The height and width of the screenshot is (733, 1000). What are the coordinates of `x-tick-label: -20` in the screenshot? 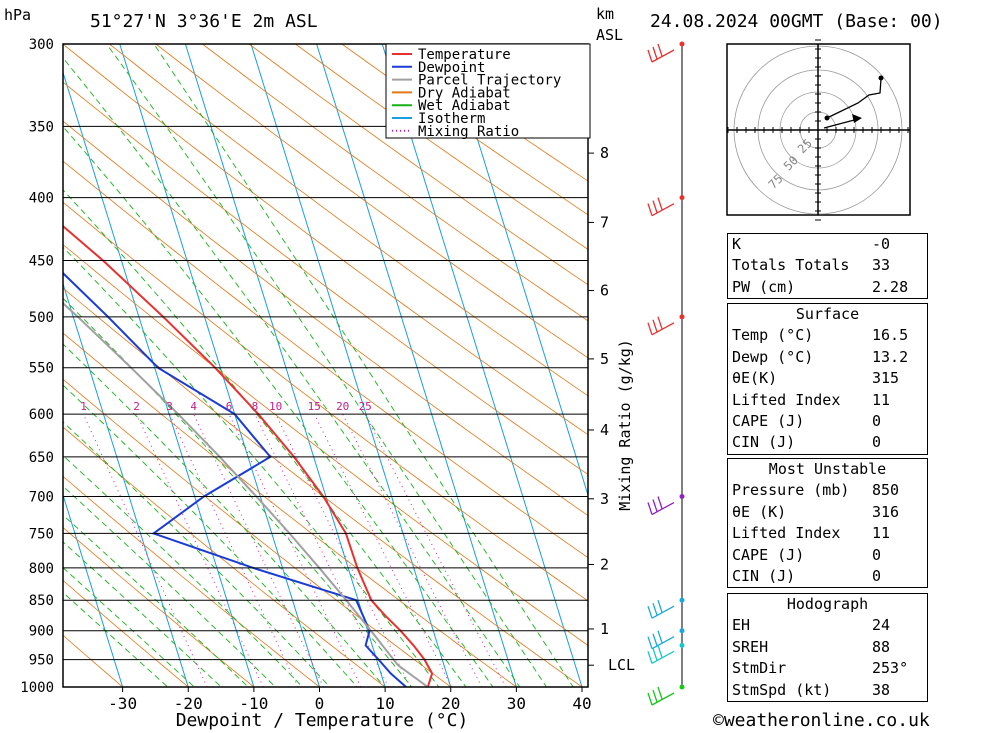 It's located at (188, 703).